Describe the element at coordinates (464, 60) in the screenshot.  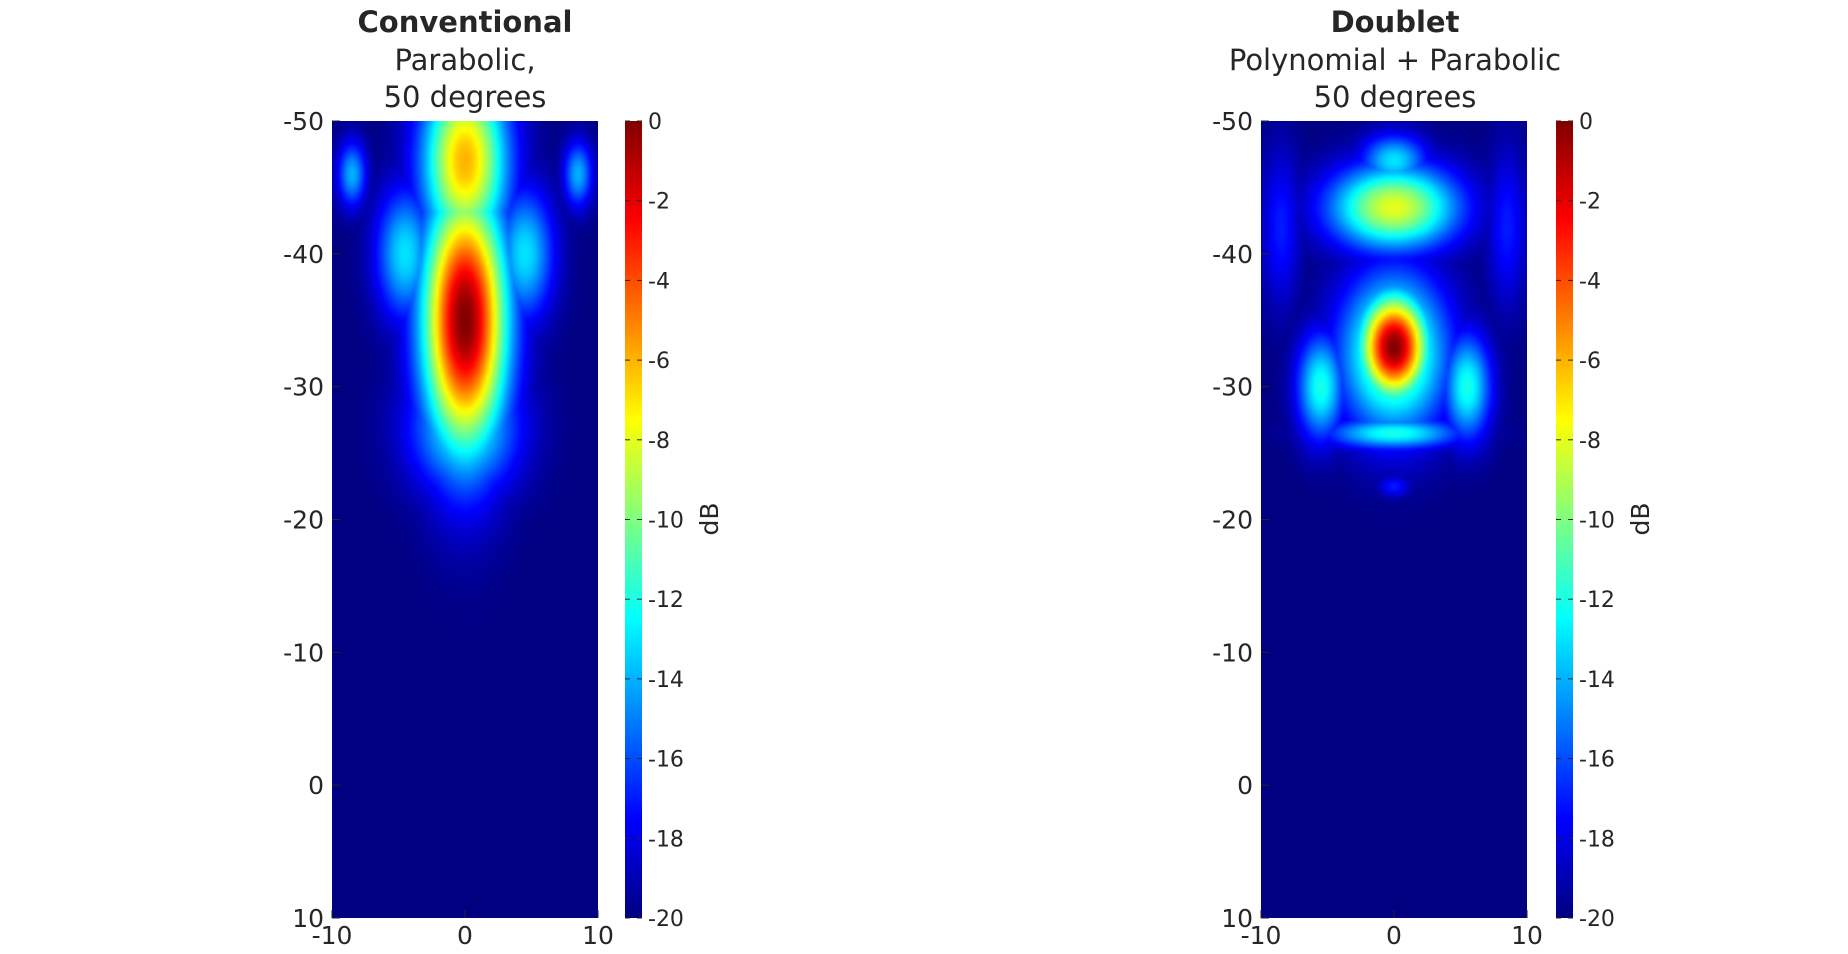
I see `chart-subtitle-line-1: Parabolic,` at that location.